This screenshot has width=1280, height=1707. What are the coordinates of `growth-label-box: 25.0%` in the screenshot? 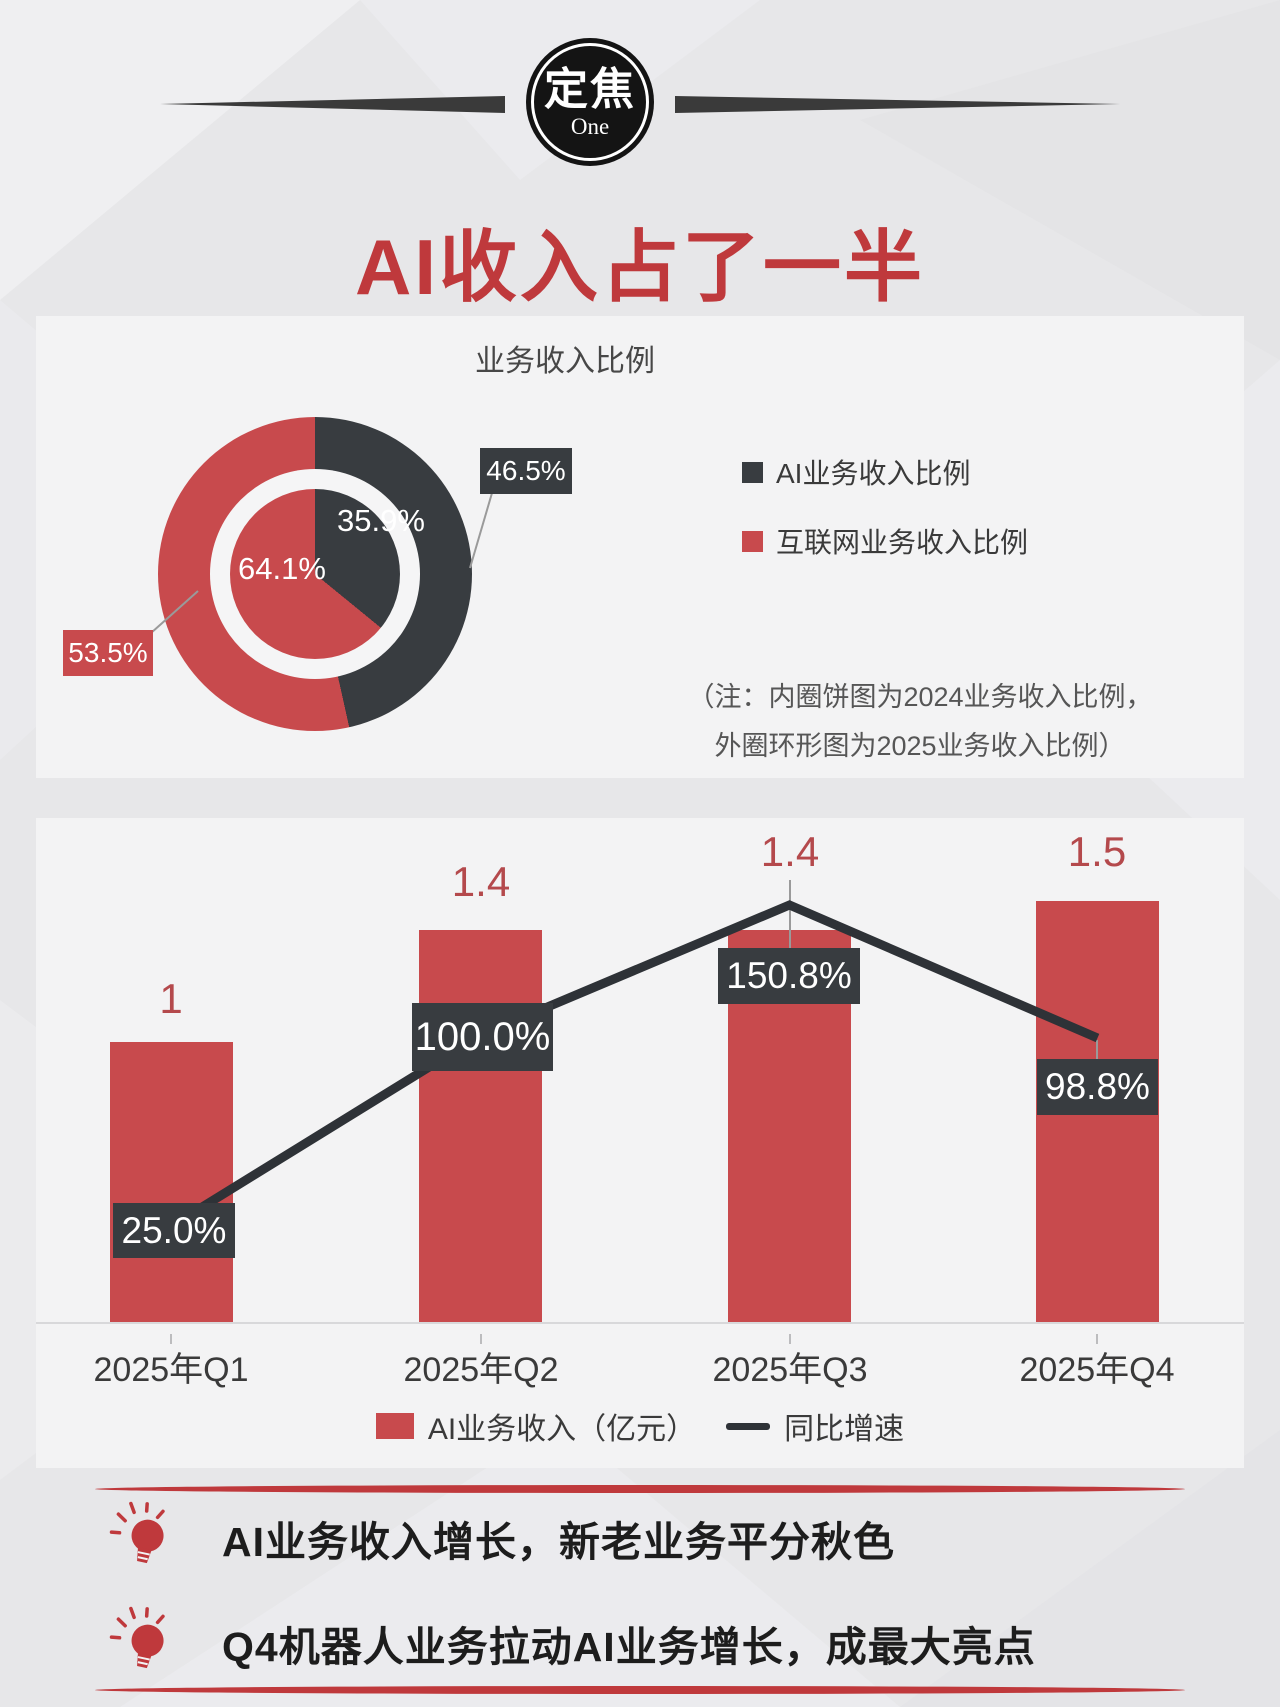 It's located at (174, 1230).